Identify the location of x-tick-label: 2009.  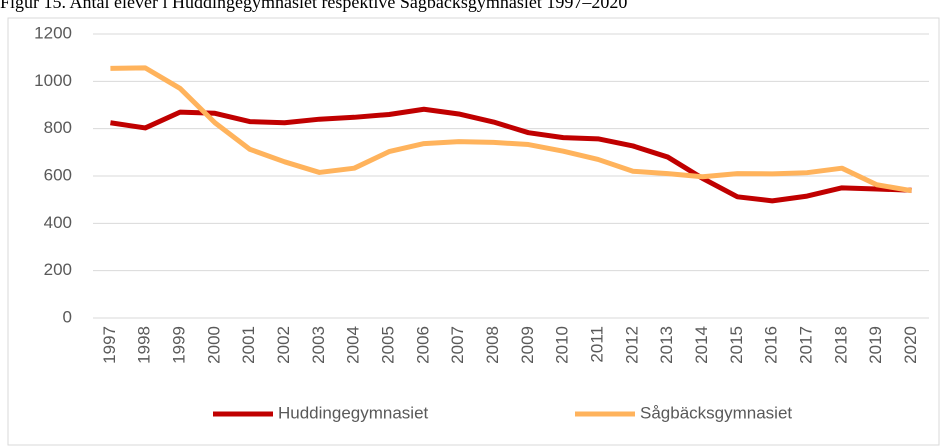
(527, 345).